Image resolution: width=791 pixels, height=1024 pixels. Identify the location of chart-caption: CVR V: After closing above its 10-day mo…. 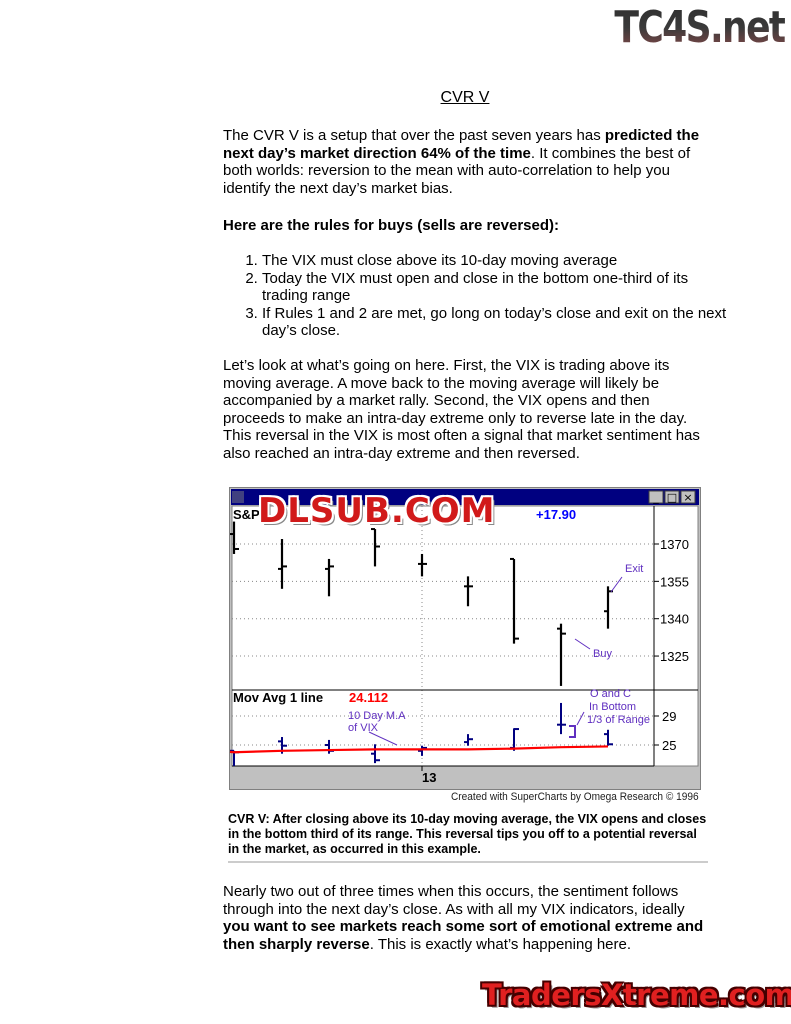
(468, 837).